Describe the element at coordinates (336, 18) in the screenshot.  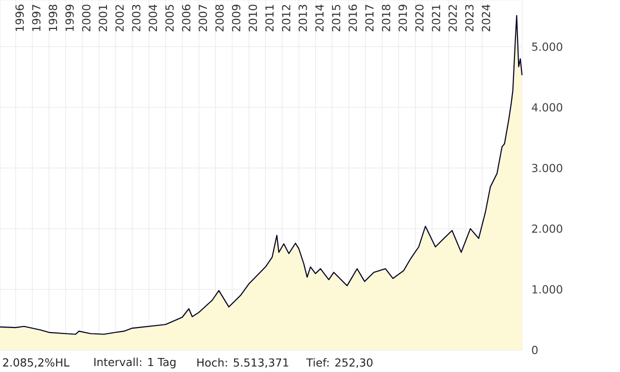
I see `x-tick-label: 2015` at that location.